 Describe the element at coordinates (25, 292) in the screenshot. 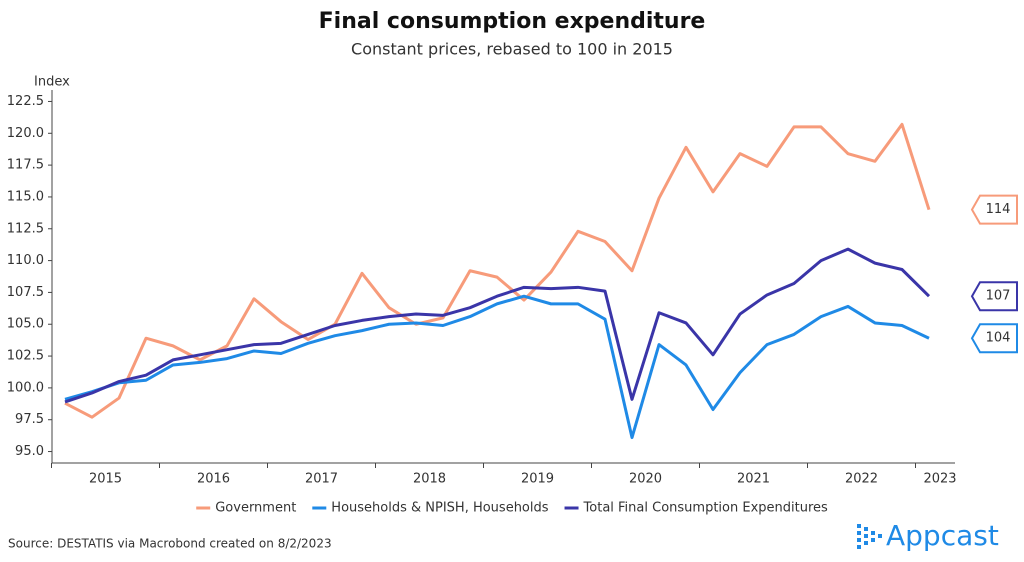

I see `y-tick-label: 107.5` at that location.